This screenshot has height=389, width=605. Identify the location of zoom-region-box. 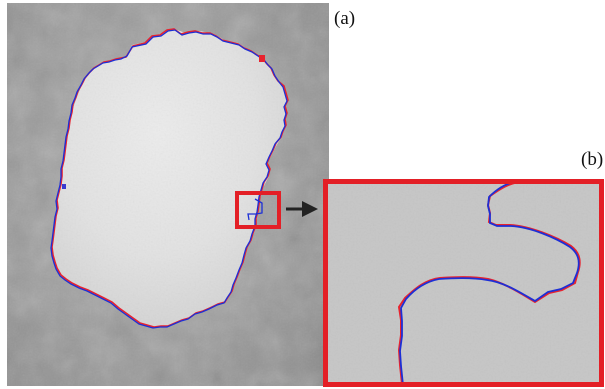
(258, 210).